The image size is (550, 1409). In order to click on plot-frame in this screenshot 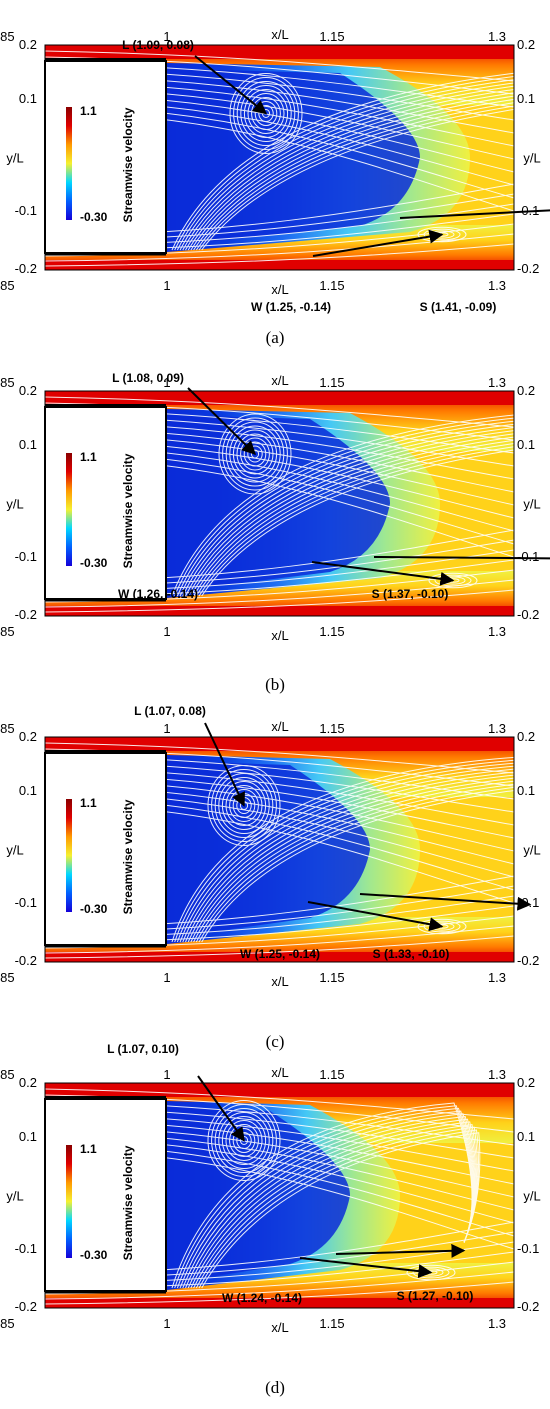, I will do `click(279, 849)`.